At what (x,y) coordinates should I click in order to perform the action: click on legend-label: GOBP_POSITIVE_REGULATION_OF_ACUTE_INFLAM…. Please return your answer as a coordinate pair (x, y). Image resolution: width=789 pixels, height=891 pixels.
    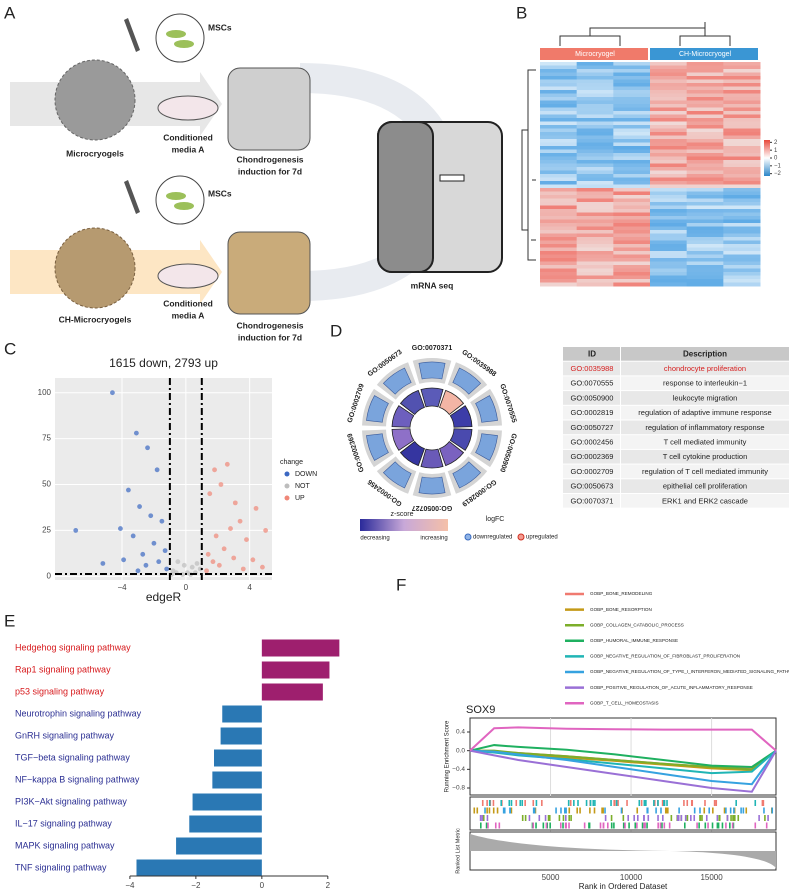
    Looking at the image, I should click on (671, 687).